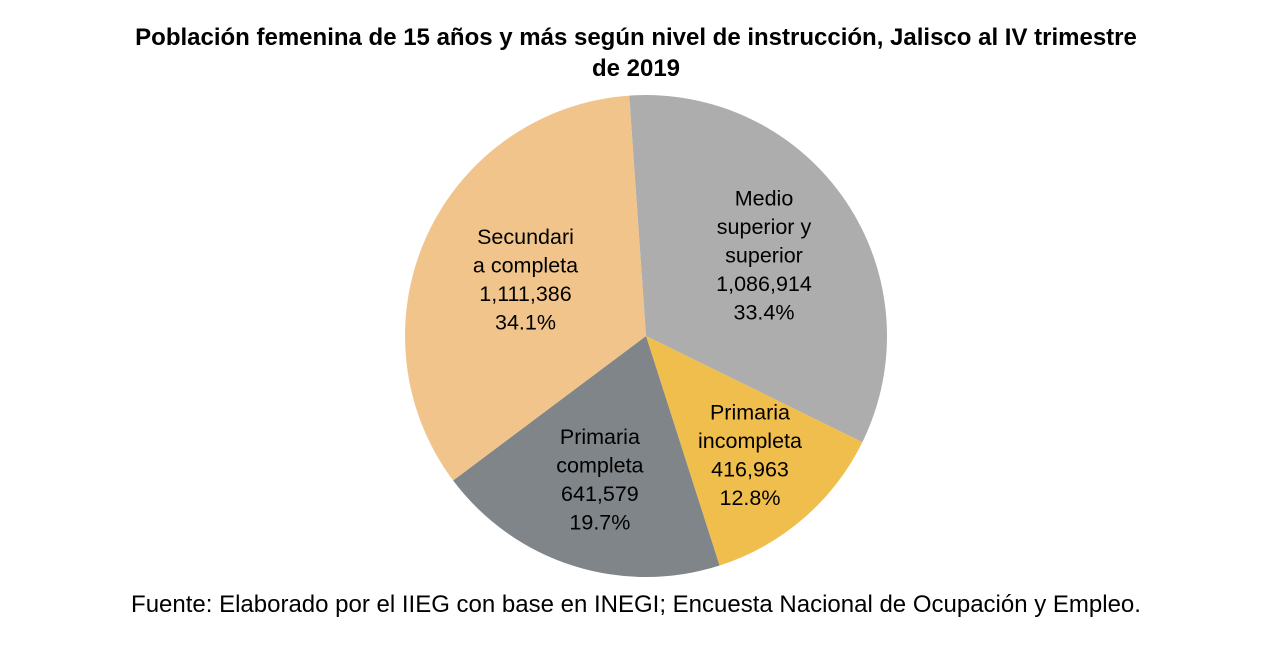 The height and width of the screenshot is (656, 1272). Describe the element at coordinates (525, 322) in the screenshot. I see `slice-label-secundaria-completa-percent: 34.1%` at that location.